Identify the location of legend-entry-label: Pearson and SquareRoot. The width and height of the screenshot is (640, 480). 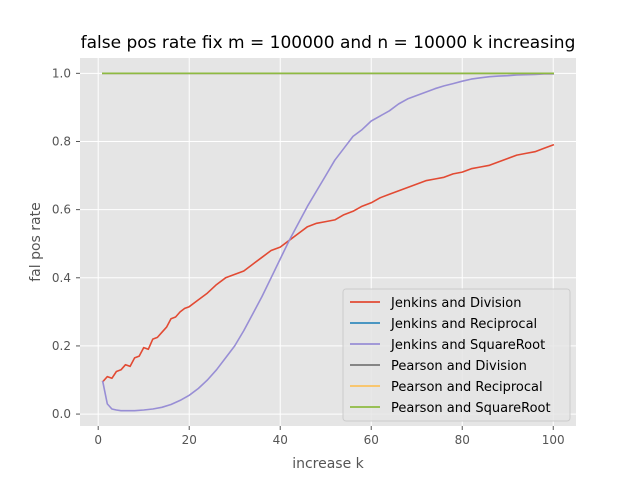
(471, 408).